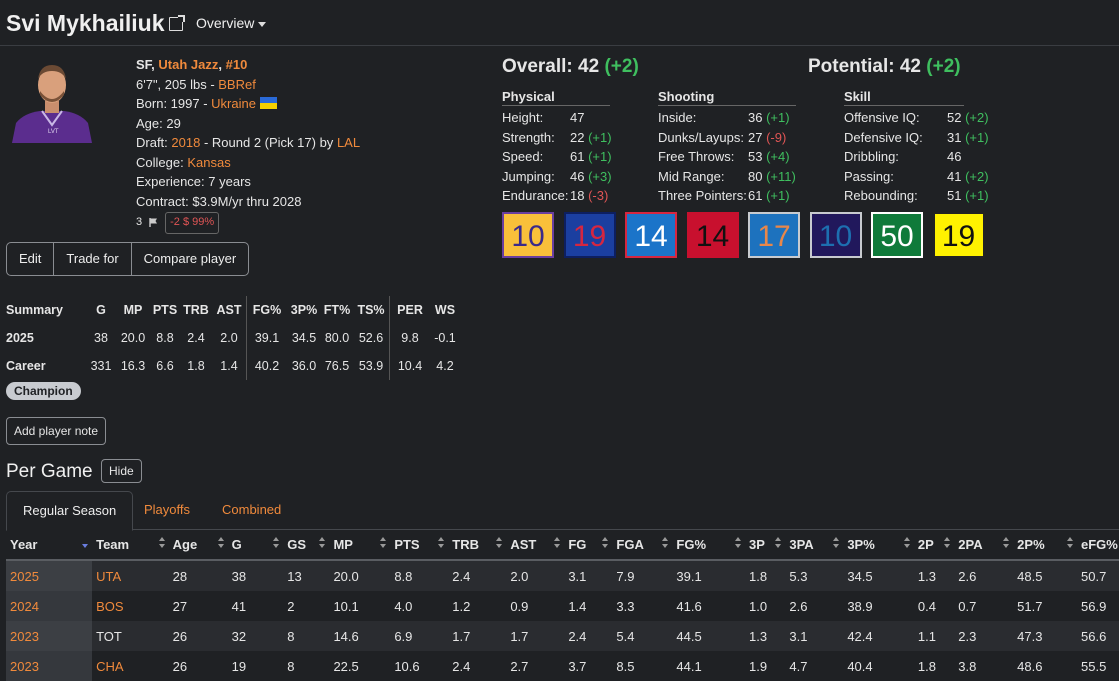  I want to click on add-player-note-button: Add player note, so click(56, 431).